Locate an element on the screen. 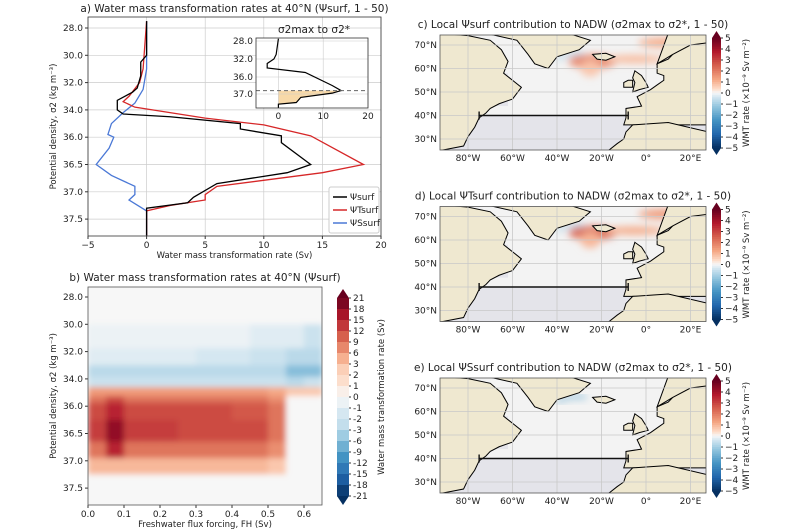 Image resolution: width=800 pixels, height=530 pixels. x-tick-label: 20 is located at coordinates (381, 246).